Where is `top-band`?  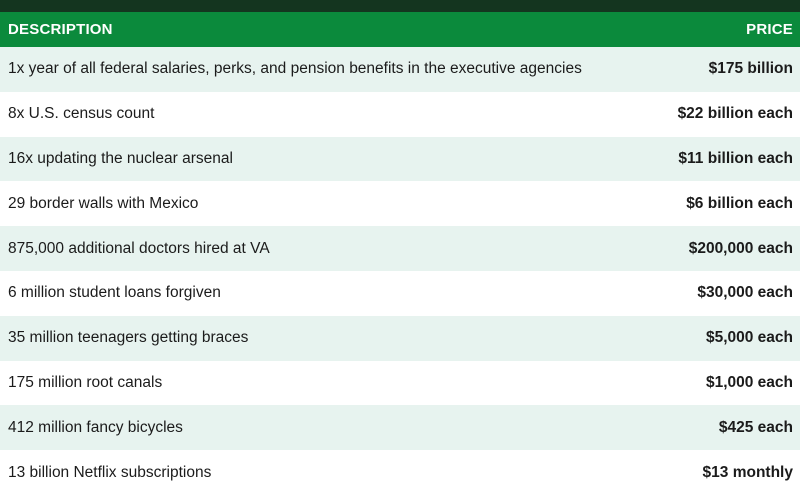
top-band is located at coordinates (400, 6).